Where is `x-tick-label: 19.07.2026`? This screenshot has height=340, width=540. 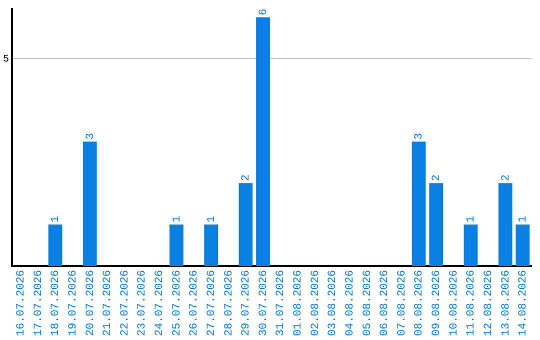 x-tick-label: 19.07.2026 is located at coordinates (73, 303).